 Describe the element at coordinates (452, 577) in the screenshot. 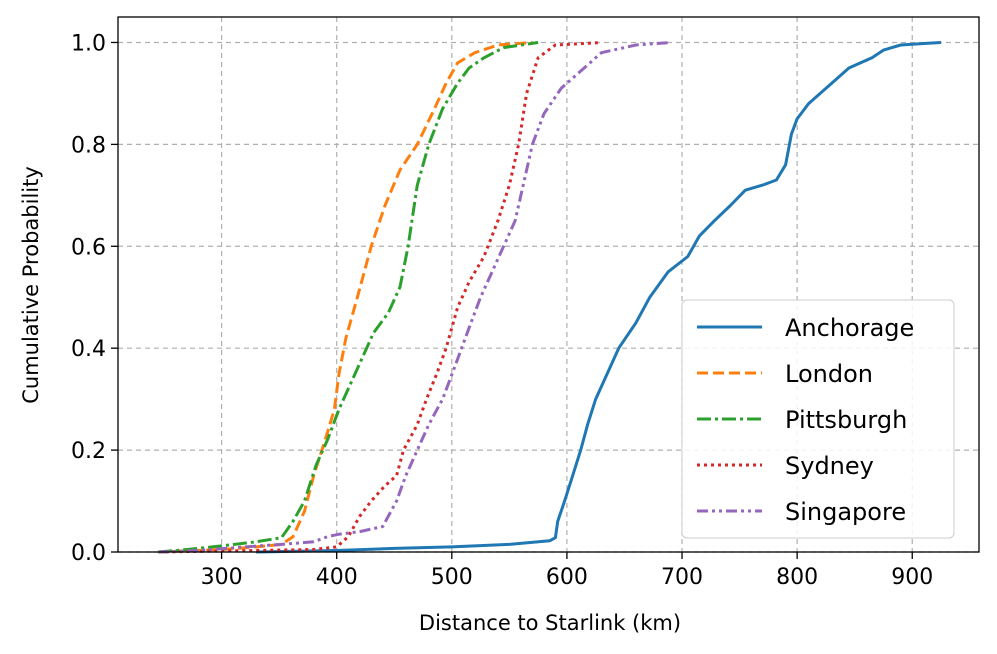

I see `x-tick-label: 500` at that location.